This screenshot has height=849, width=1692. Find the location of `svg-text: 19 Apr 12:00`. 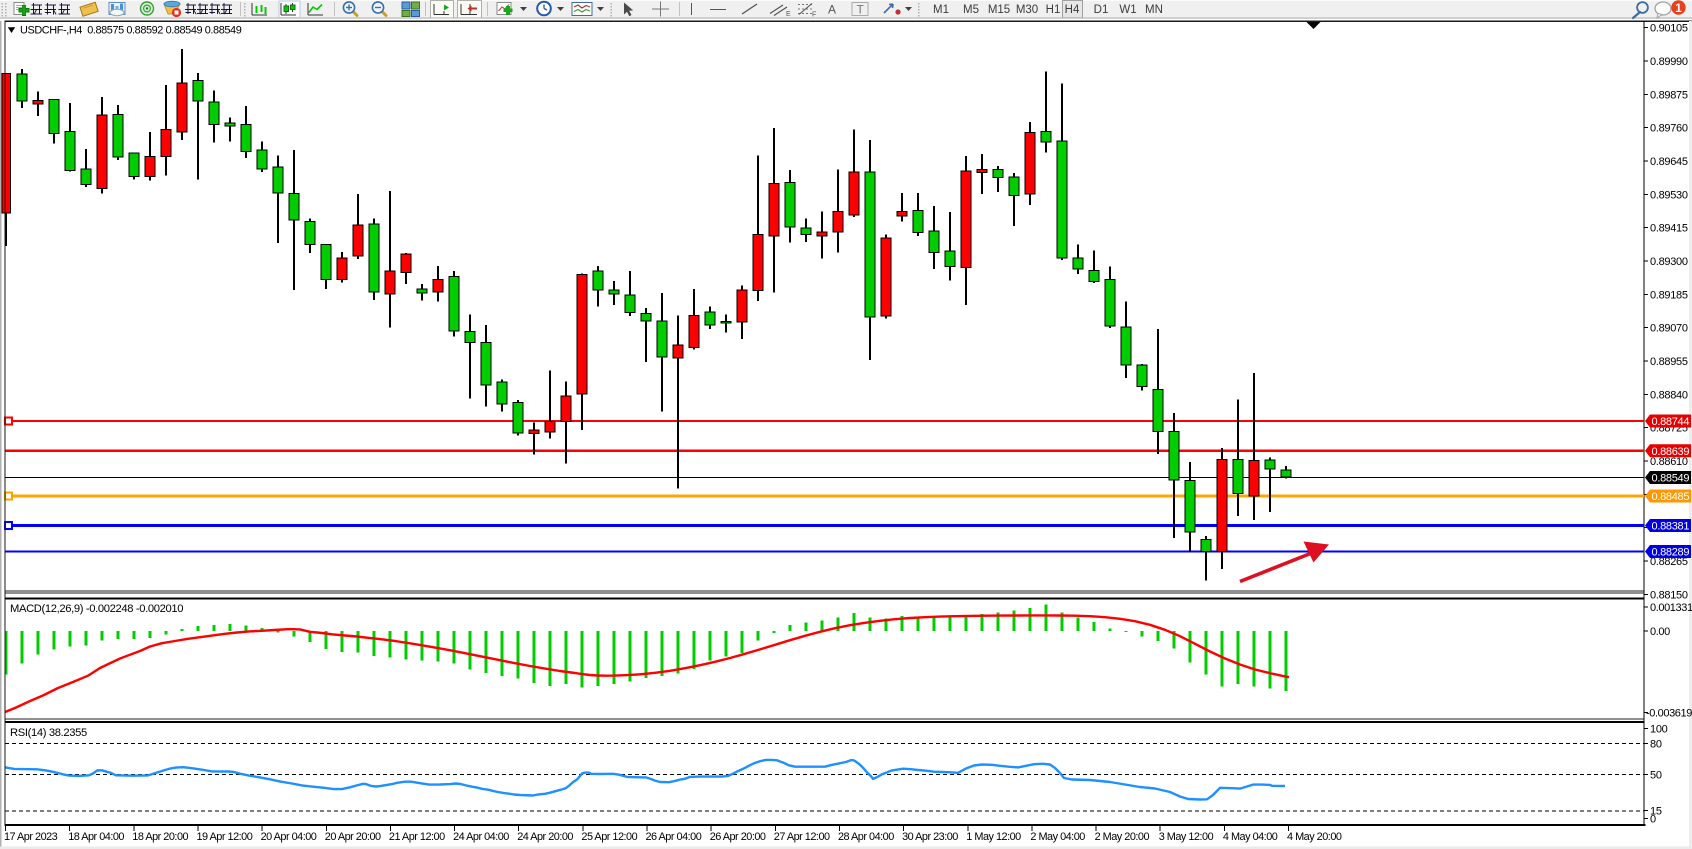

svg-text: 19 Apr 12:00 is located at coordinates (225, 837).